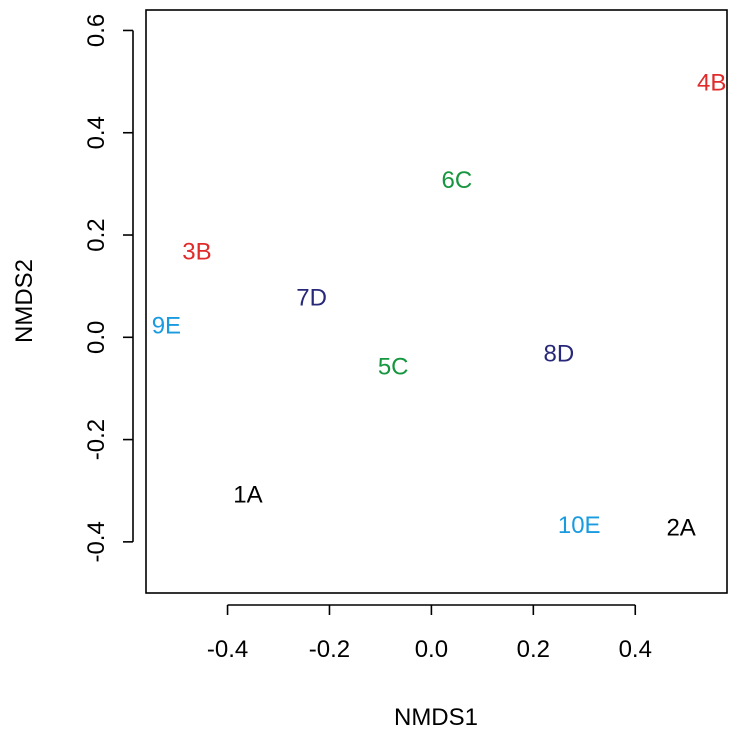 The height and width of the screenshot is (733, 730). Describe the element at coordinates (579, 525) in the screenshot. I see `point-label-10e: 10E` at that location.